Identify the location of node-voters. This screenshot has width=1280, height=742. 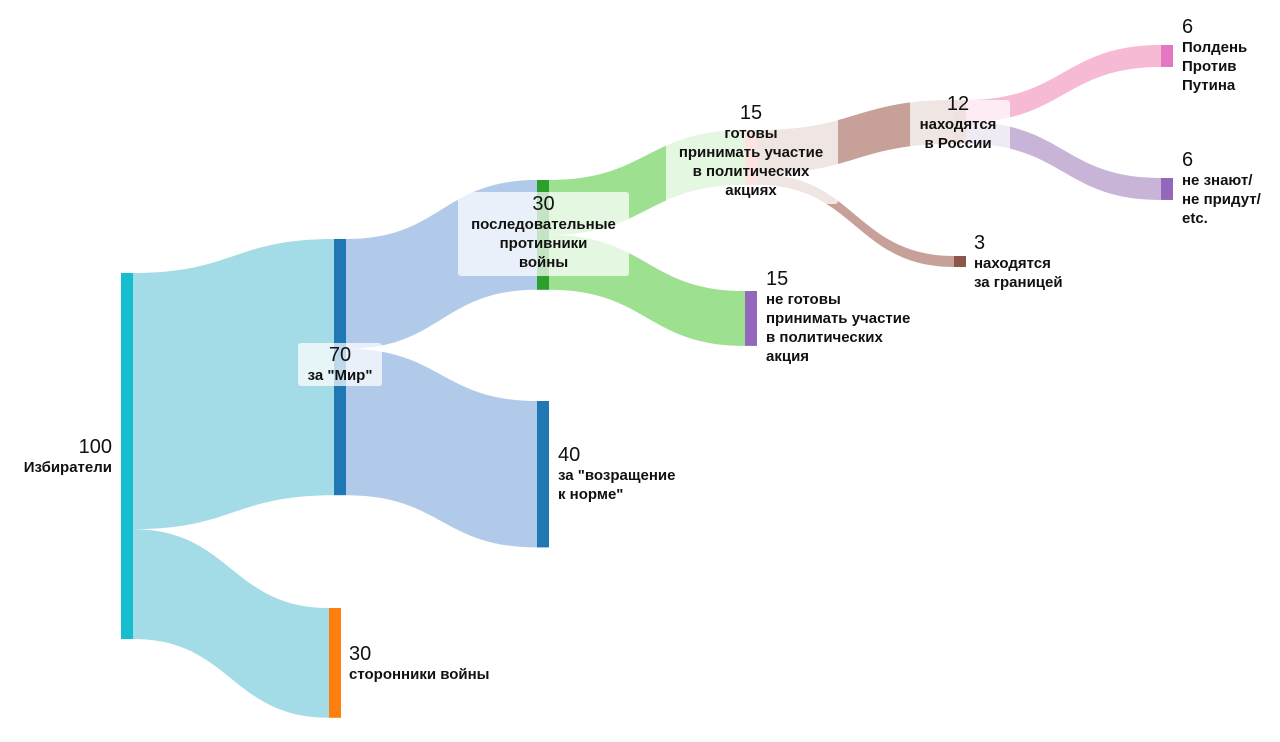
(127, 456).